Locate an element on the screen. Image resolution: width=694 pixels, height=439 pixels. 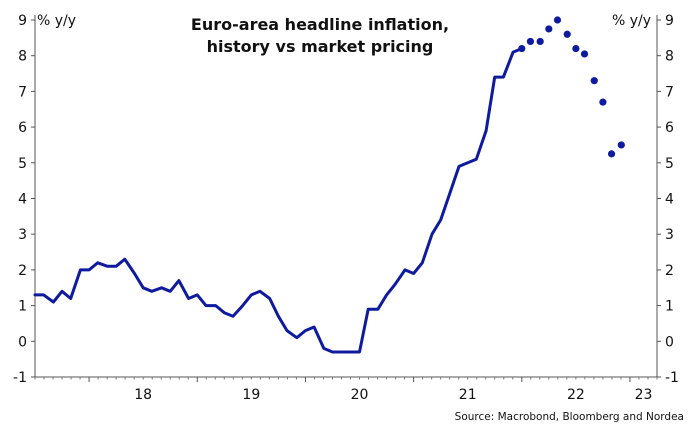
left-axis-unit-label: % y/y is located at coordinates (57, 21).